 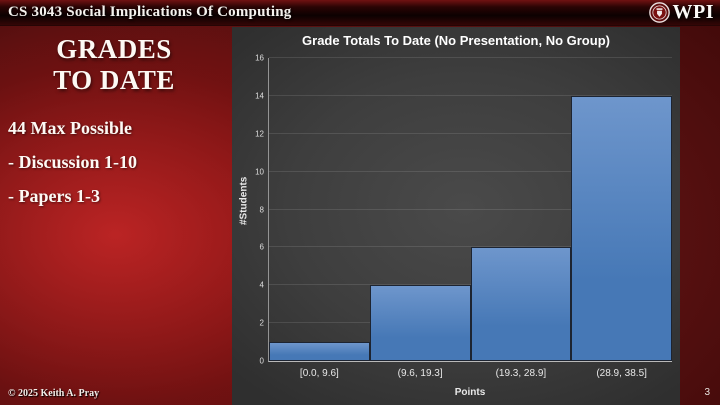 I want to click on x-axis-title: Points, so click(x=470, y=392).